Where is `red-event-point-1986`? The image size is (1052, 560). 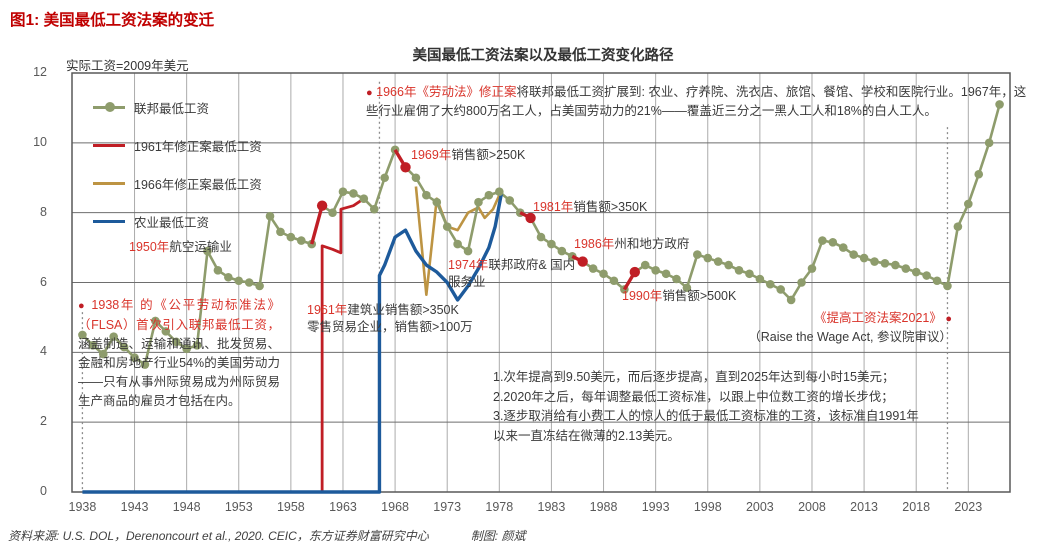
red-event-point-1986 is located at coordinates (582, 261).